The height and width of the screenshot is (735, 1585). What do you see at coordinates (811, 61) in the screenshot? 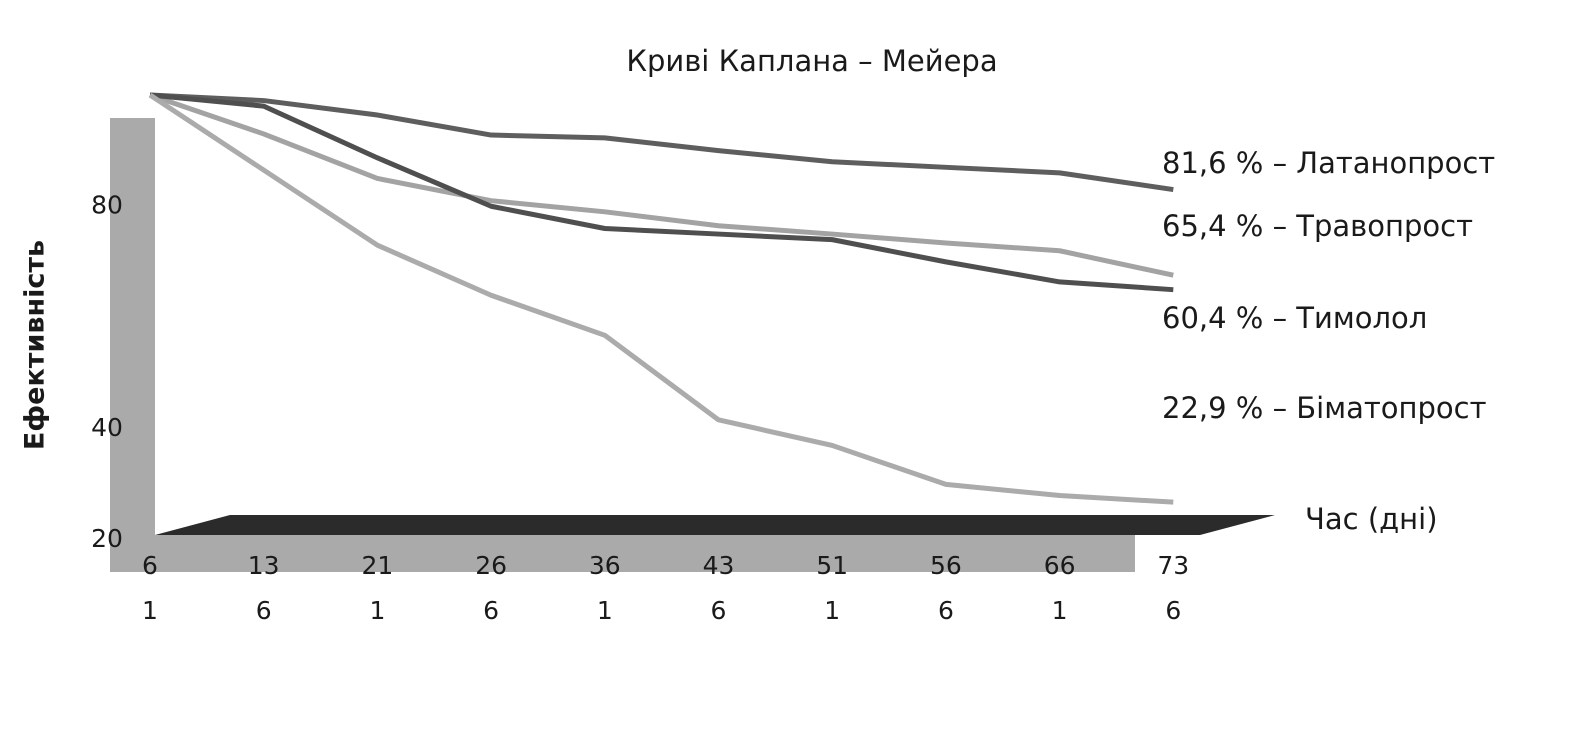
I see `chart-title: Криві Каплана – Мейера` at bounding box center [811, 61].